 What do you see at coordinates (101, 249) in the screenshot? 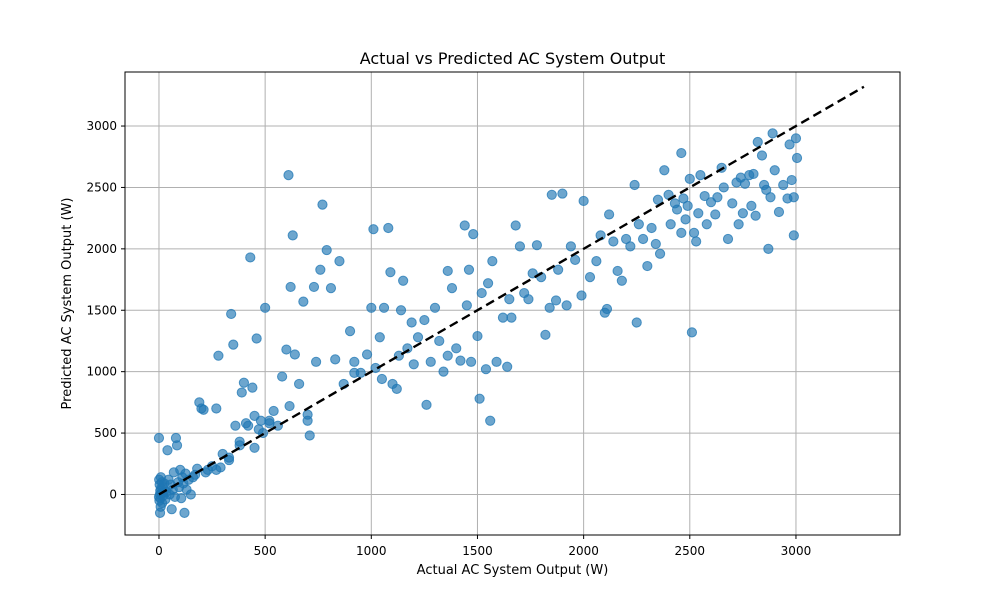
I see `y-tick-label: 2000` at bounding box center [101, 249].